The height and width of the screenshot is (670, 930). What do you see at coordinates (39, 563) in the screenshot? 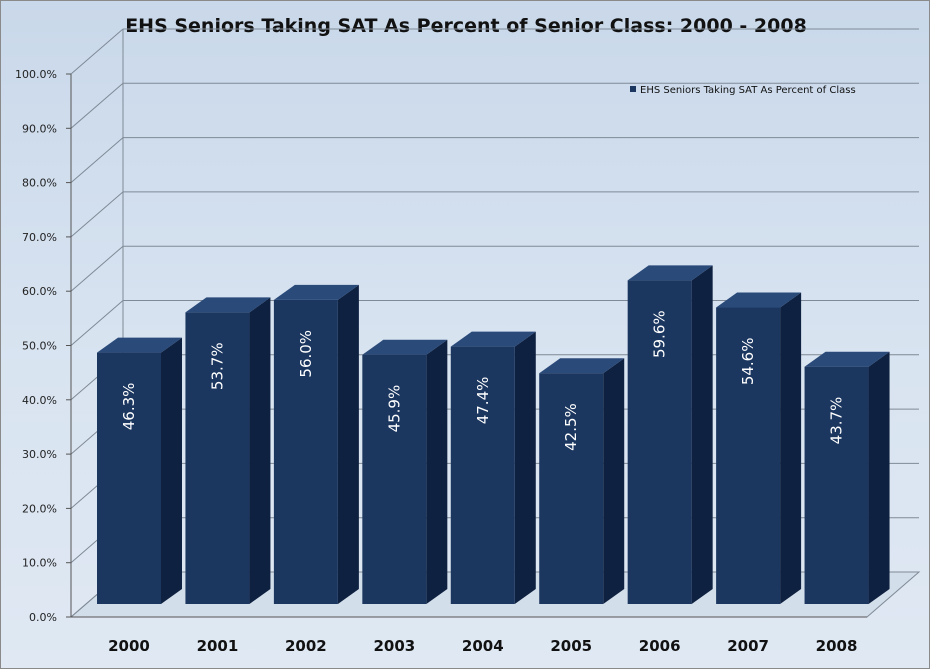
I see `y-tick-label: 10.0%` at bounding box center [39, 563].